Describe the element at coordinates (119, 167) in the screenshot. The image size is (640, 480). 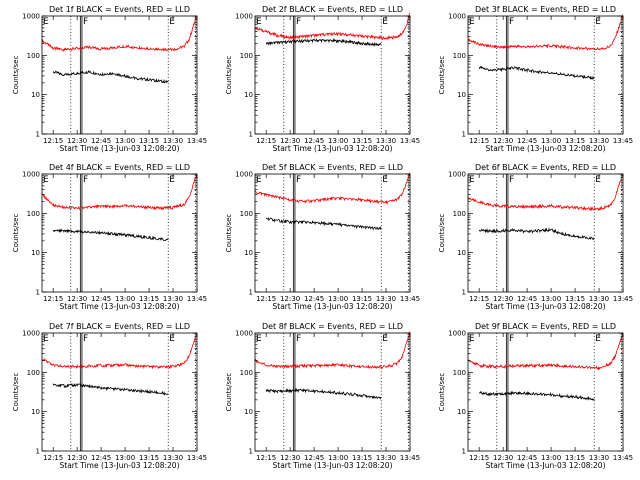
I see `panel-title: Det 4f BLACK = Events, RED = LLD` at that location.